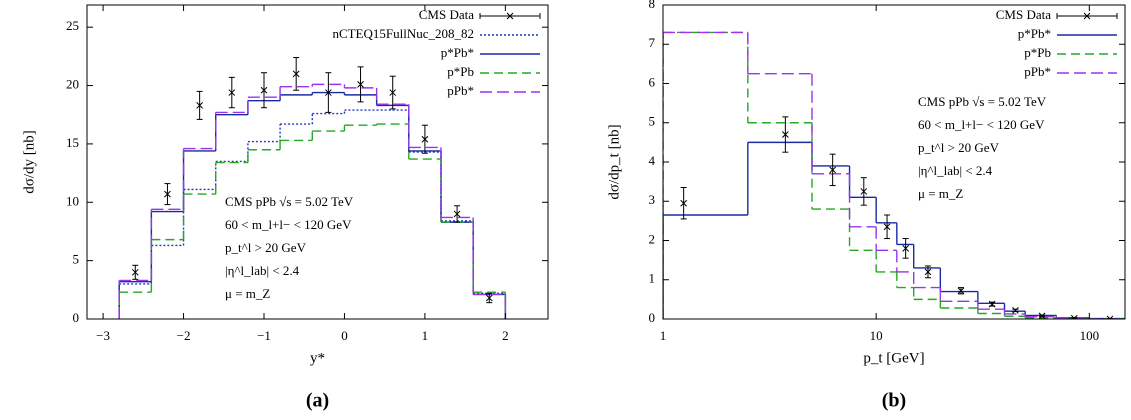  Describe the element at coordinates (72, 84) in the screenshot. I see `y-tick-label: 20` at that location.